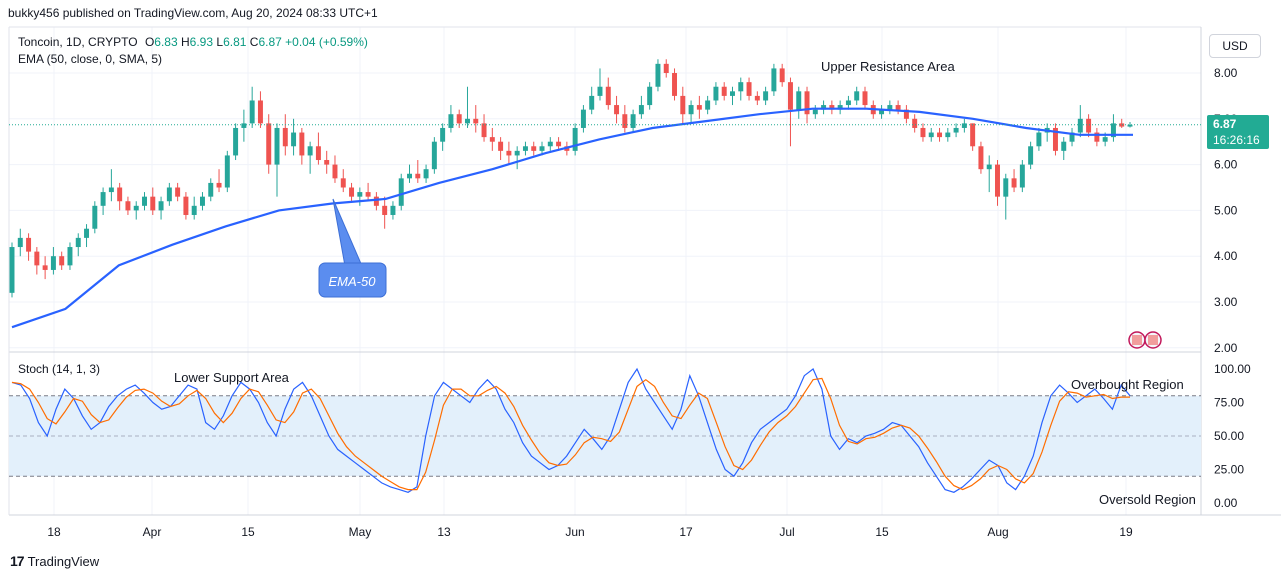 This screenshot has height=579, width=1281. Describe the element at coordinates (1226, 256) in the screenshot. I see `price-tick-label: 4.00` at that location.